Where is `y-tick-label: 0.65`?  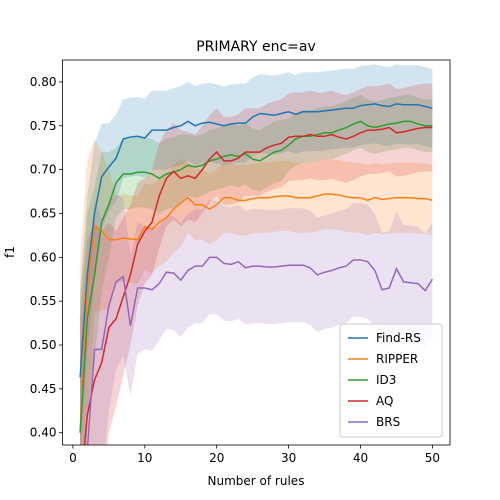
y-tick-label: 0.65 is located at coordinates (43, 213).